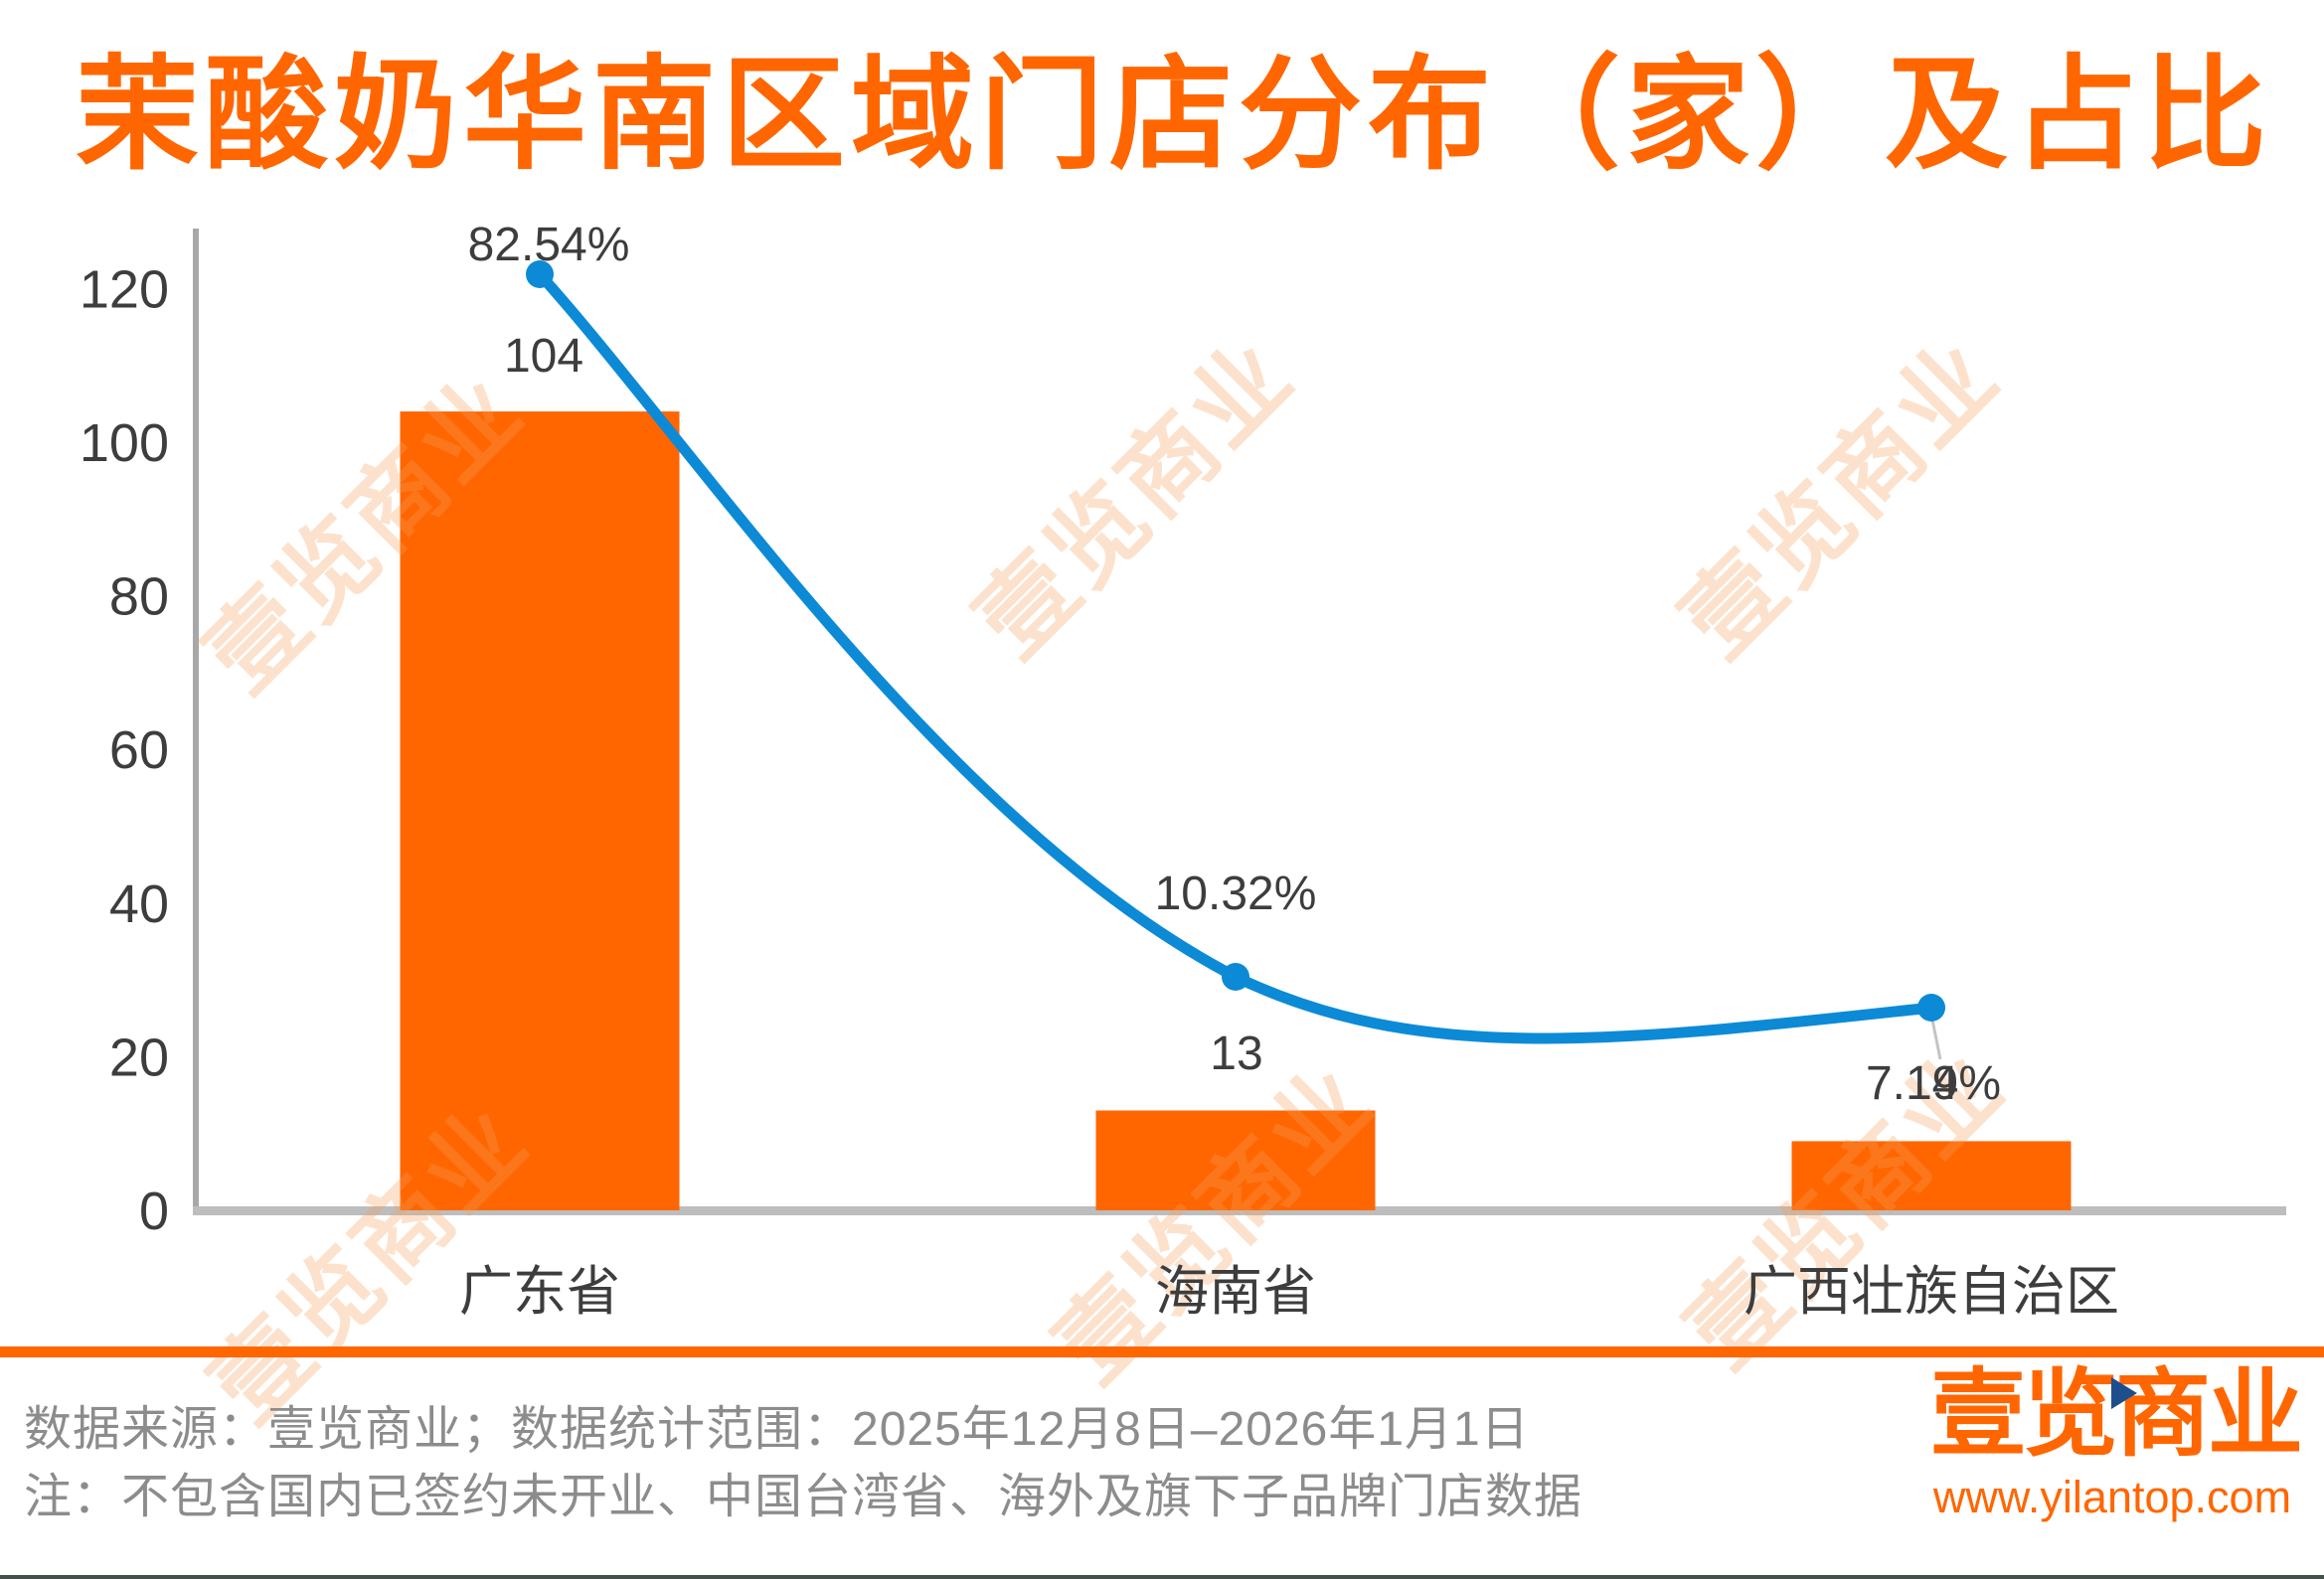 This screenshot has height=1579, width=2324. I want to click on y-tick-label: 20, so click(139, 1057).